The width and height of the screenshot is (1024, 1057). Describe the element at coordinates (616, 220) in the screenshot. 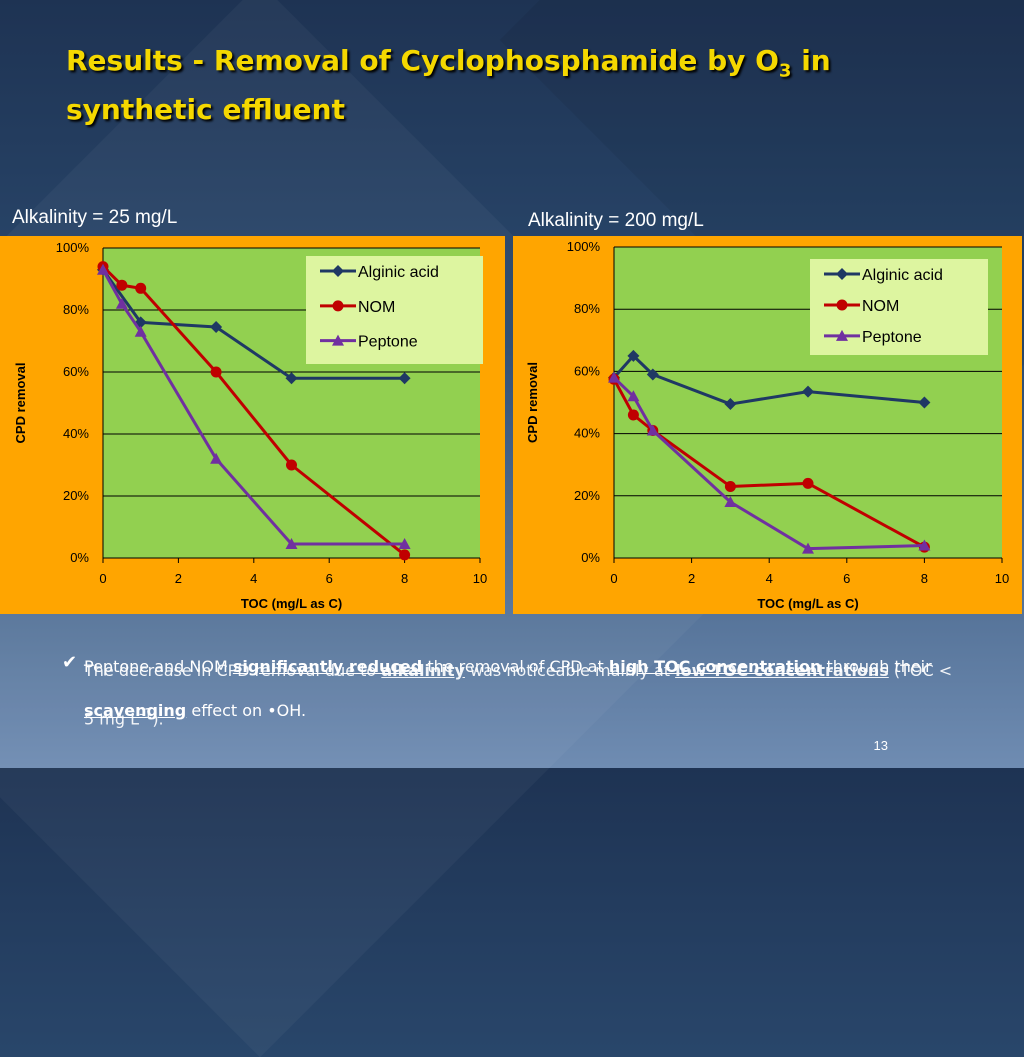

I see `chart-label-right: Alkalinity = 200 mg/L` at that location.